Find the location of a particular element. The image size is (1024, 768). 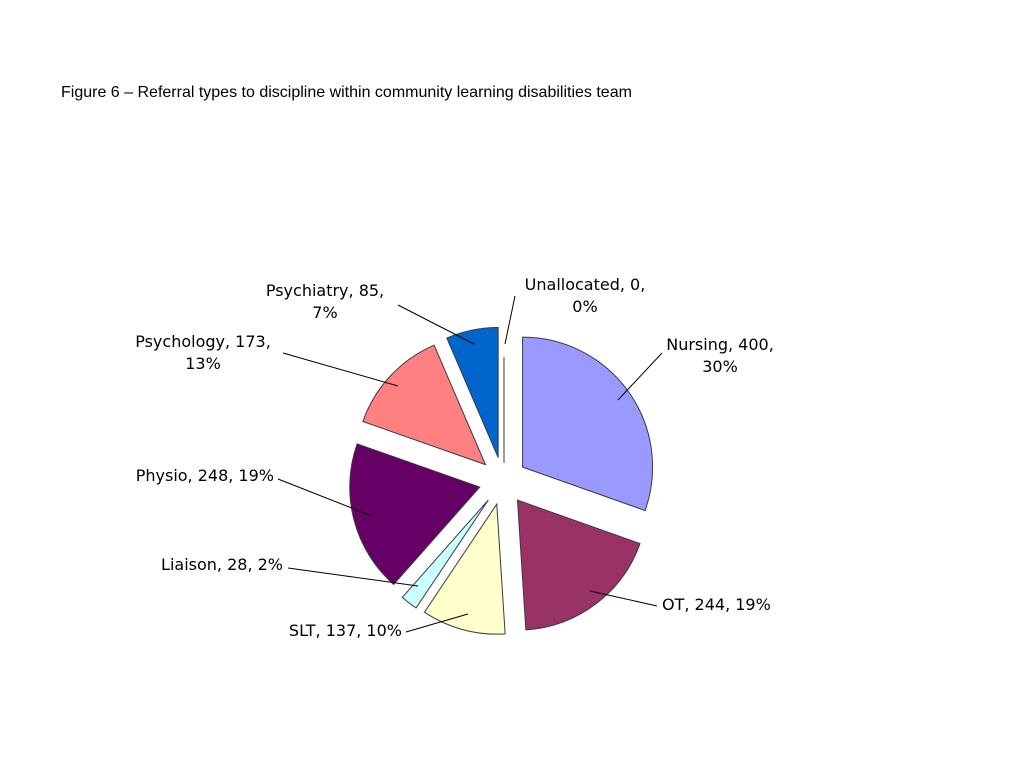

slice-label-psychiatry: Psychiatry, 85, 7% is located at coordinates (325, 301).